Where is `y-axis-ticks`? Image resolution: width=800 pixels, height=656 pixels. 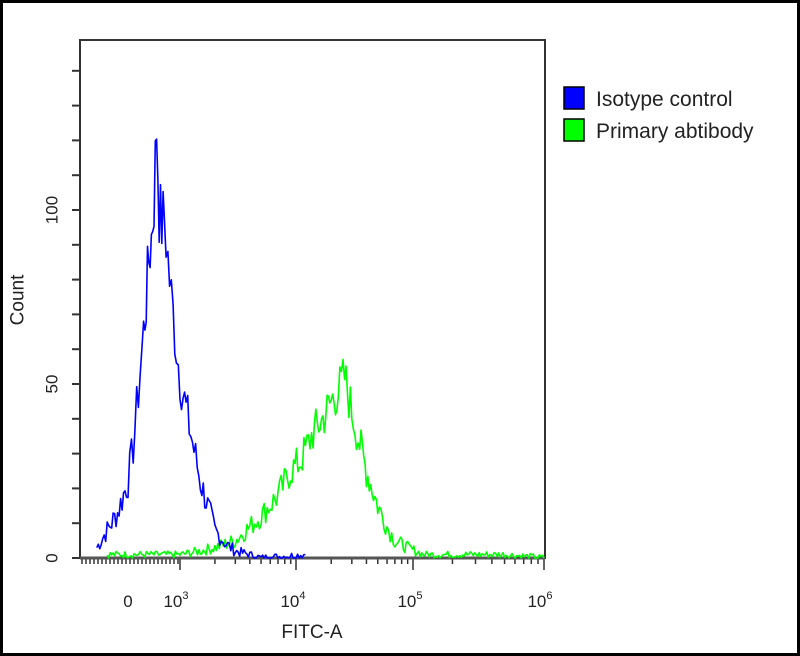 y-axis-ticks is located at coordinates (76, 314).